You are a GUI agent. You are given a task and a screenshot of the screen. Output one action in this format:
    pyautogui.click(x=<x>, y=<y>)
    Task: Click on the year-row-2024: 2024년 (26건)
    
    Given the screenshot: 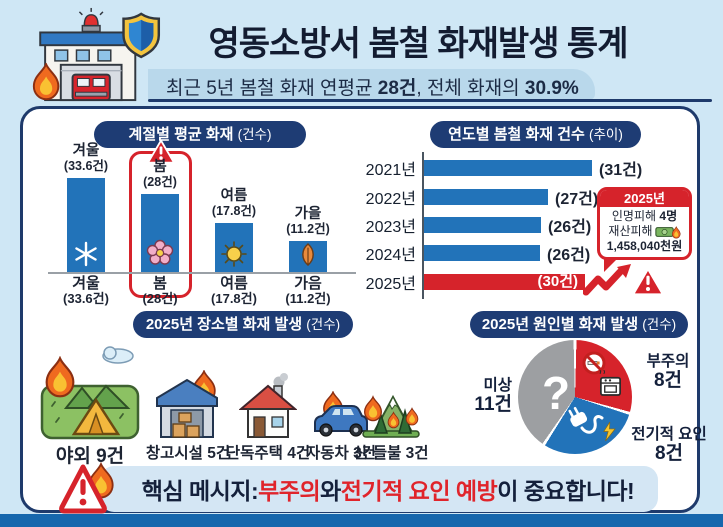 What is the action you would take?
    pyautogui.click(x=469, y=253)
    